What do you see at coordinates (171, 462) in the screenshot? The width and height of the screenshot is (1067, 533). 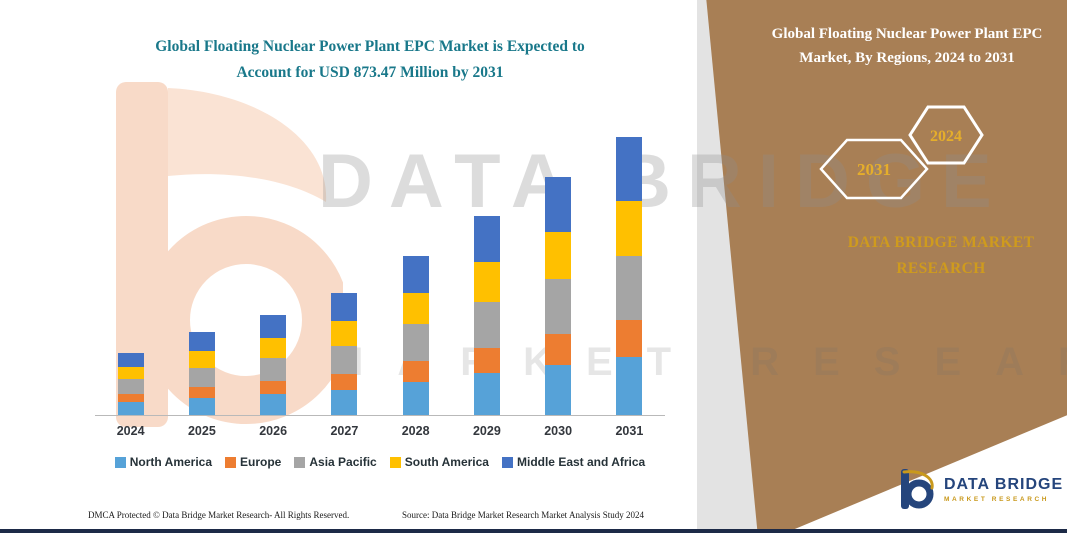 I see `legend-label: North America` at bounding box center [171, 462].